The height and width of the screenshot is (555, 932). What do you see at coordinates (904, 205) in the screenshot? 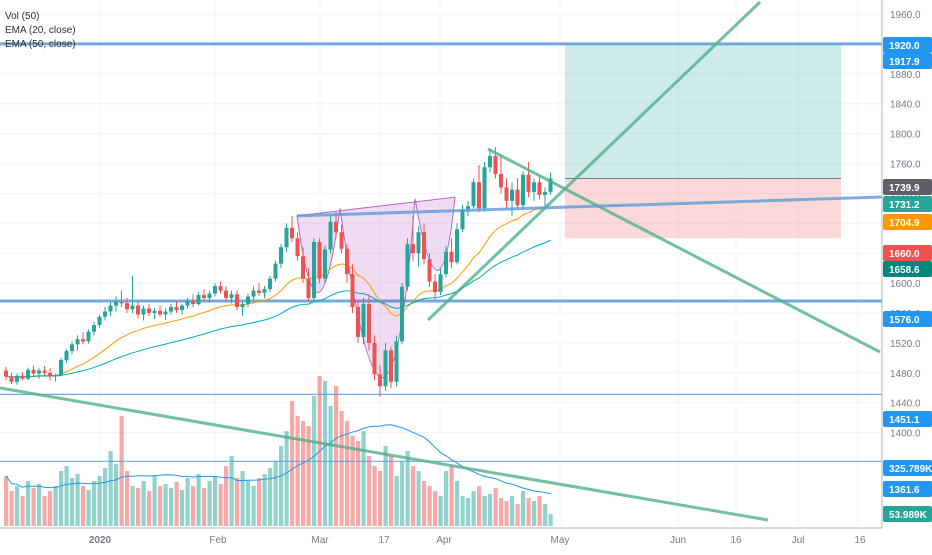
I see `price-badge-label: 1731.2` at bounding box center [904, 205].